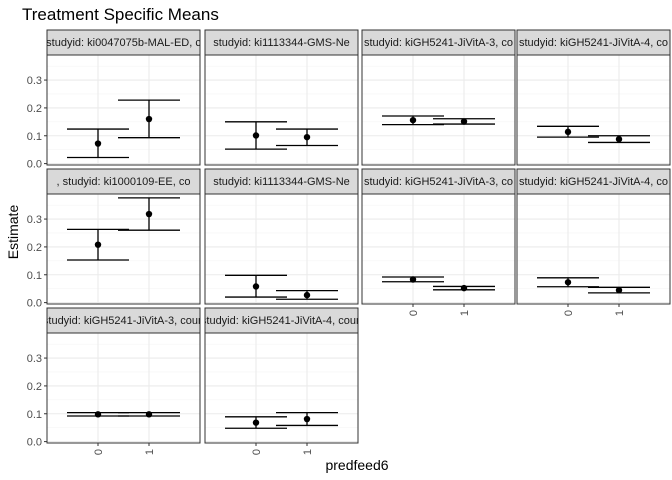  I want to click on facet-strip-label: studyid: kiGH5241-JiVitA-4, coun, so click(281, 321).